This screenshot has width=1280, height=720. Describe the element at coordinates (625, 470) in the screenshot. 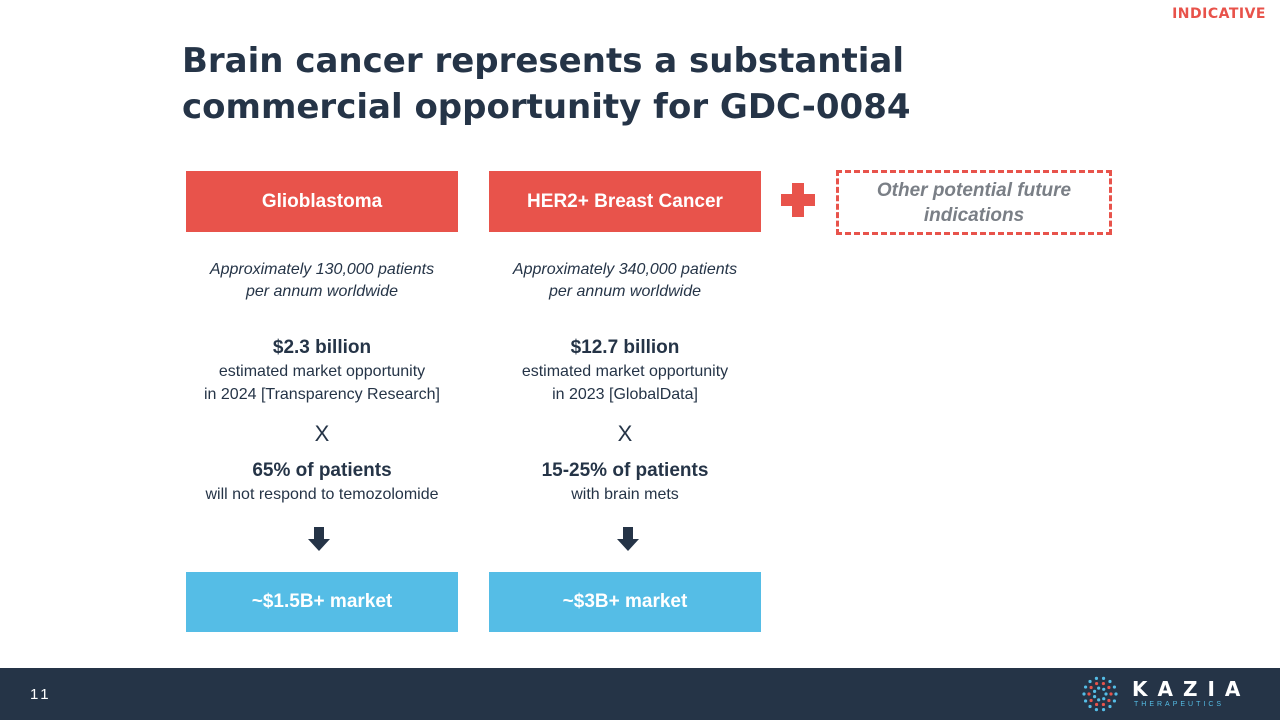

I see `share-value: 15-25% of patients` at that location.